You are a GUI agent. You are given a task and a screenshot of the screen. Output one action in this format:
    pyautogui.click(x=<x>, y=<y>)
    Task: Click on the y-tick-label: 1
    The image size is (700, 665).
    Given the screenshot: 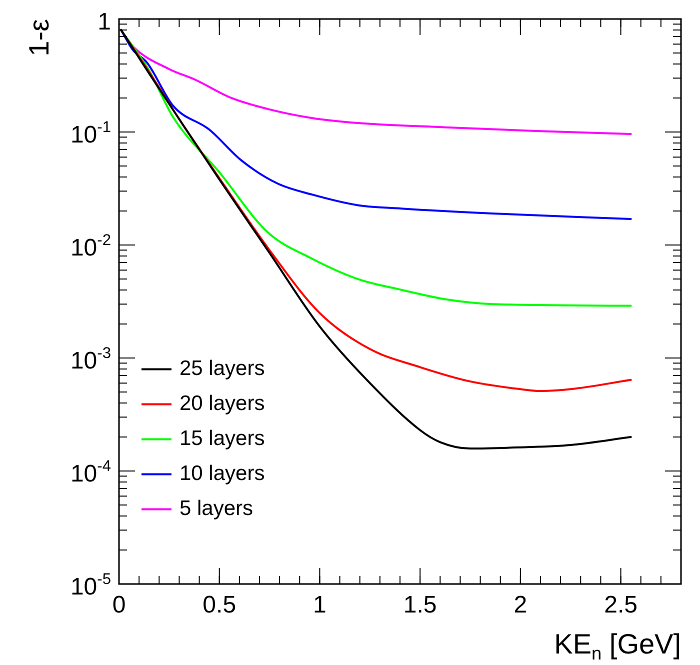 What is the action you would take?
    pyautogui.click(x=105, y=22)
    